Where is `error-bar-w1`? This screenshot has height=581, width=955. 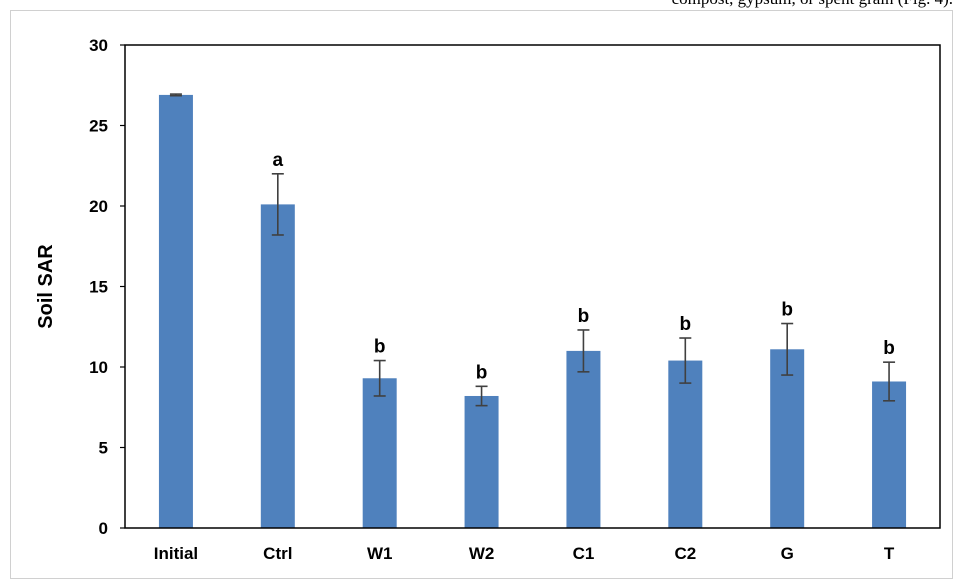 error-bar-w1 is located at coordinates (379, 378).